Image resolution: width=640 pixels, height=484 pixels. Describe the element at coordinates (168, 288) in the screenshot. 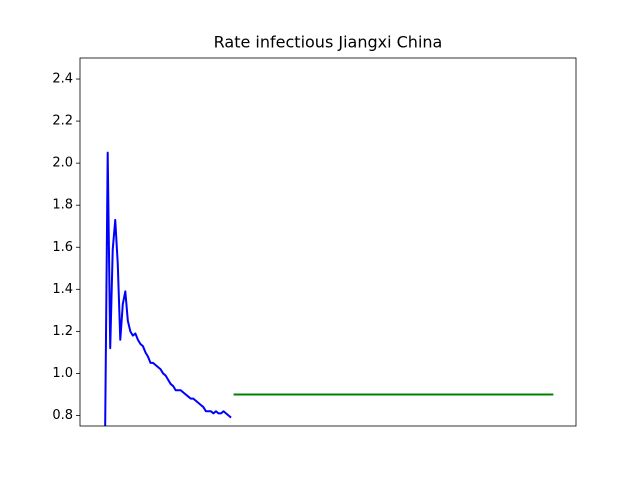

I see `line` at that location.